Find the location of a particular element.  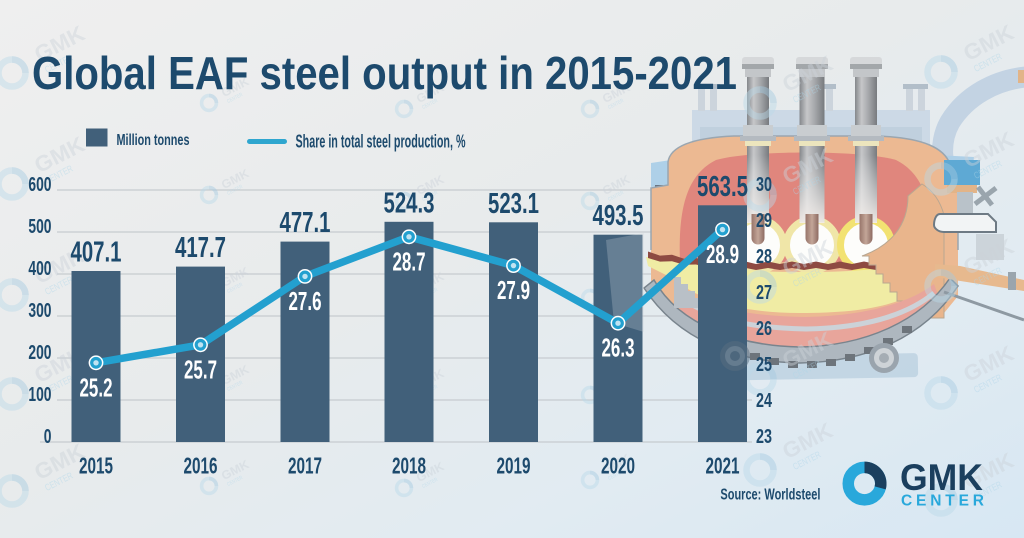

svg-text: 477.1 is located at coordinates (305, 223).